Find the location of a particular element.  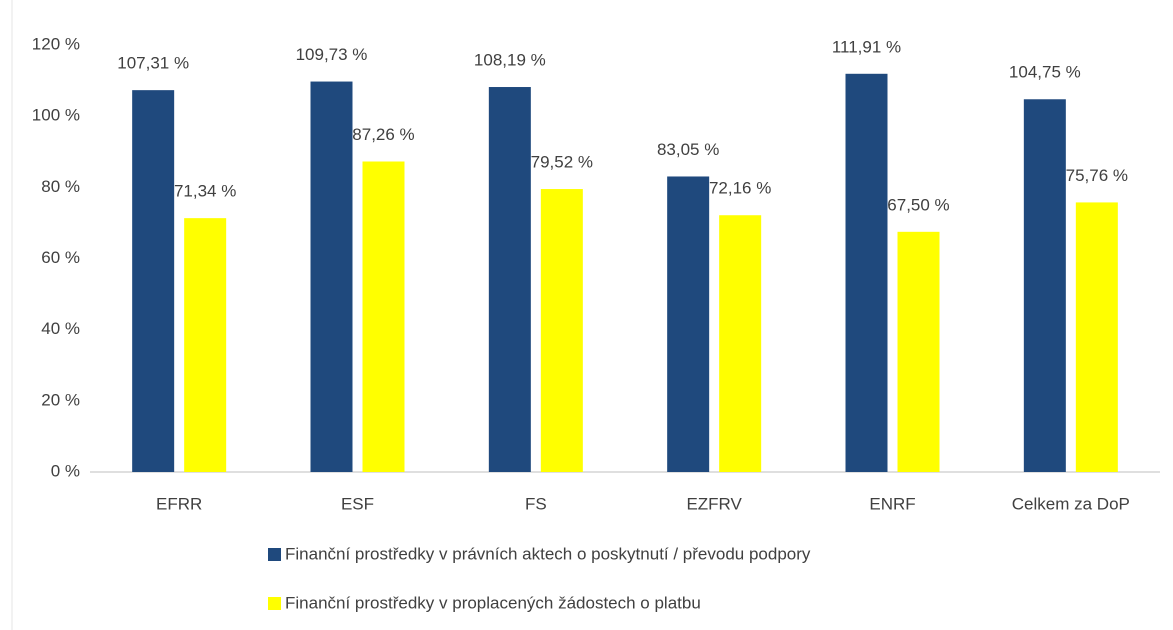

value-label: 79,52 % is located at coordinates (562, 162).